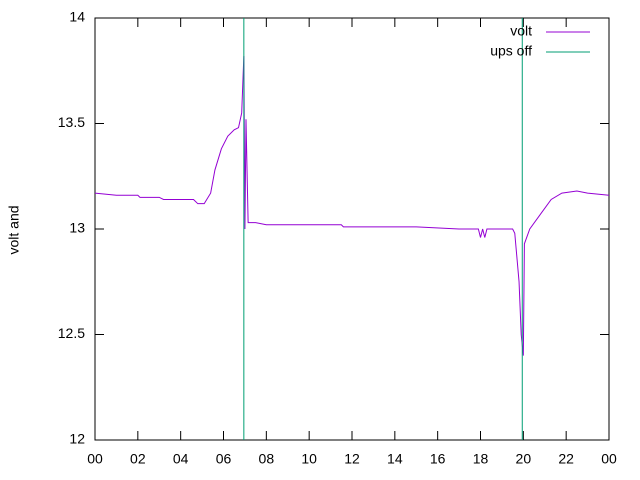 The image size is (640, 480). Describe the element at coordinates (524, 459) in the screenshot. I see `x-tick-label: 20` at that location.